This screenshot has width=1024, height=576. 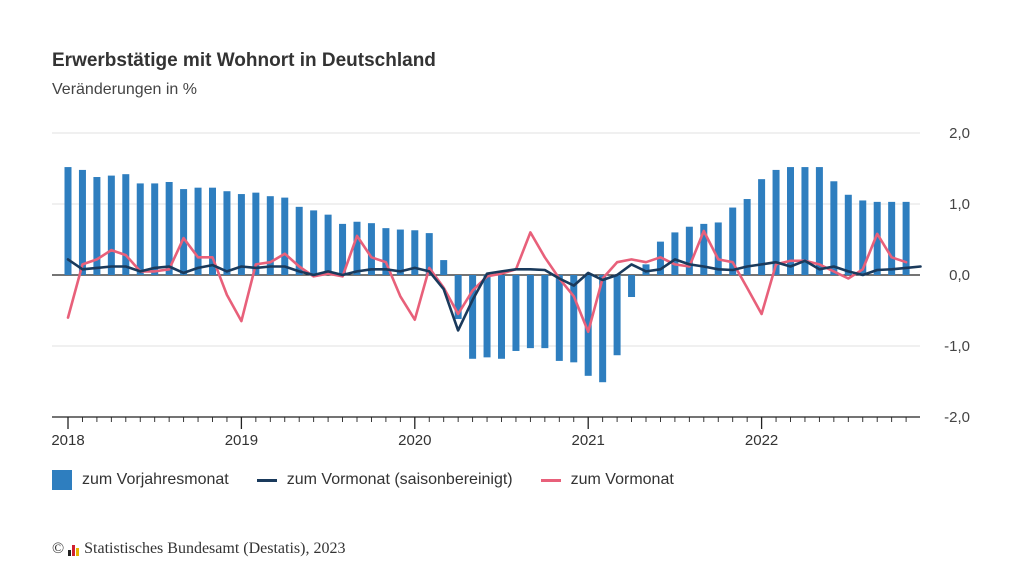 What do you see at coordinates (550, 480) in the screenshot?
I see `line-swatch-pink-icon` at bounding box center [550, 480].